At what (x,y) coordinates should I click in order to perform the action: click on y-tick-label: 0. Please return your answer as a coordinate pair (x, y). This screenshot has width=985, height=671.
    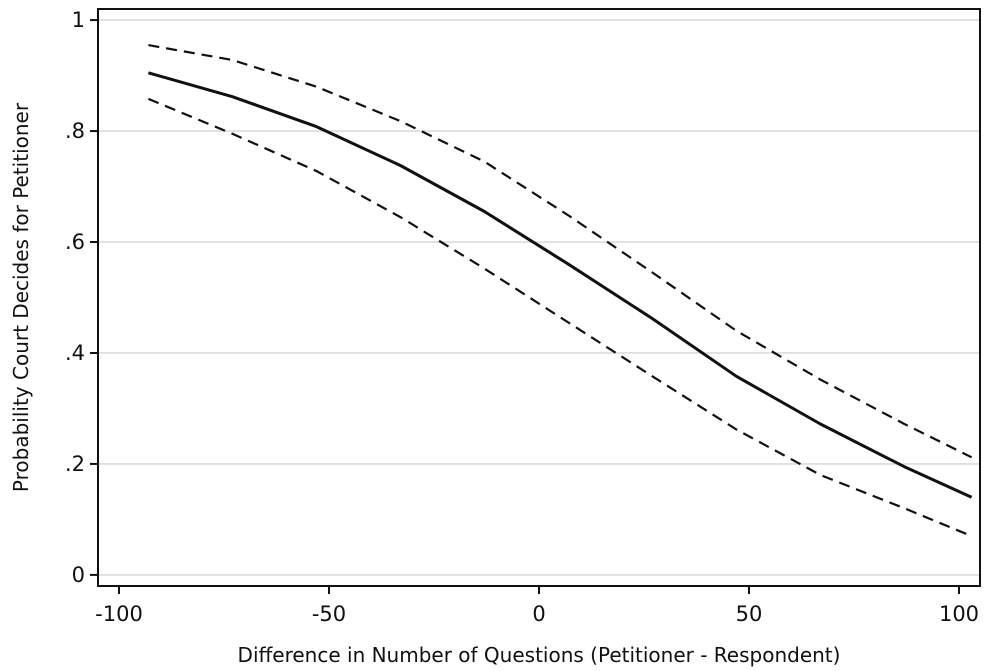
    Looking at the image, I should click on (78, 575).